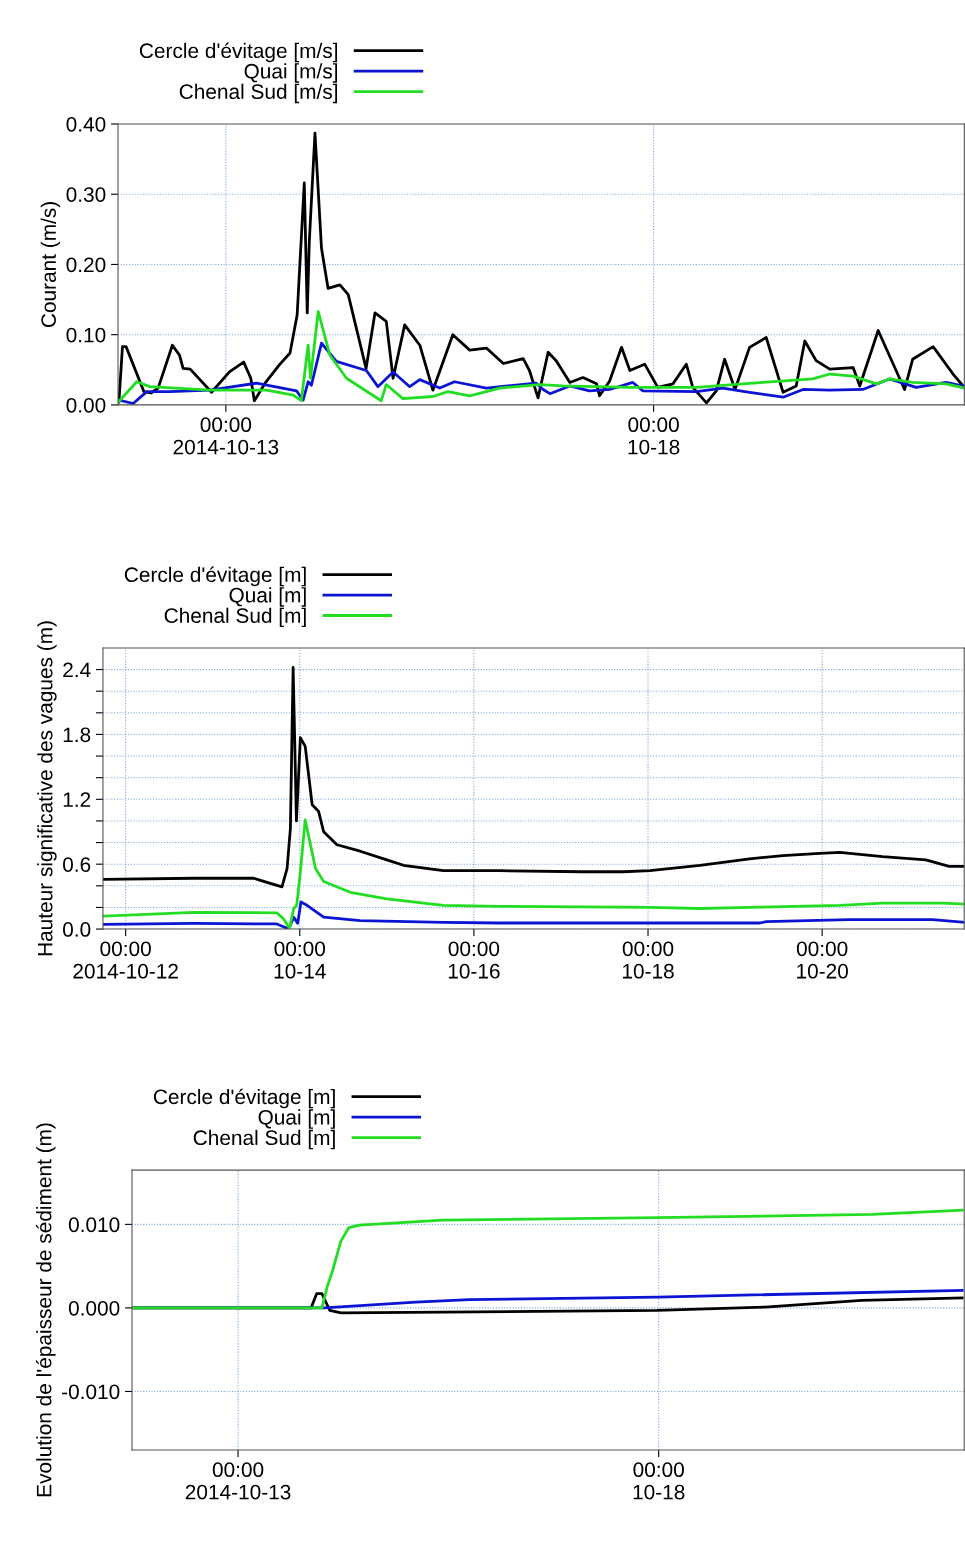 Image resolution: width=965 pixels, height=1542 pixels. I want to click on y-axis-title: Evolution de l'épaisseur de sédiment (m), so click(45, 1310).